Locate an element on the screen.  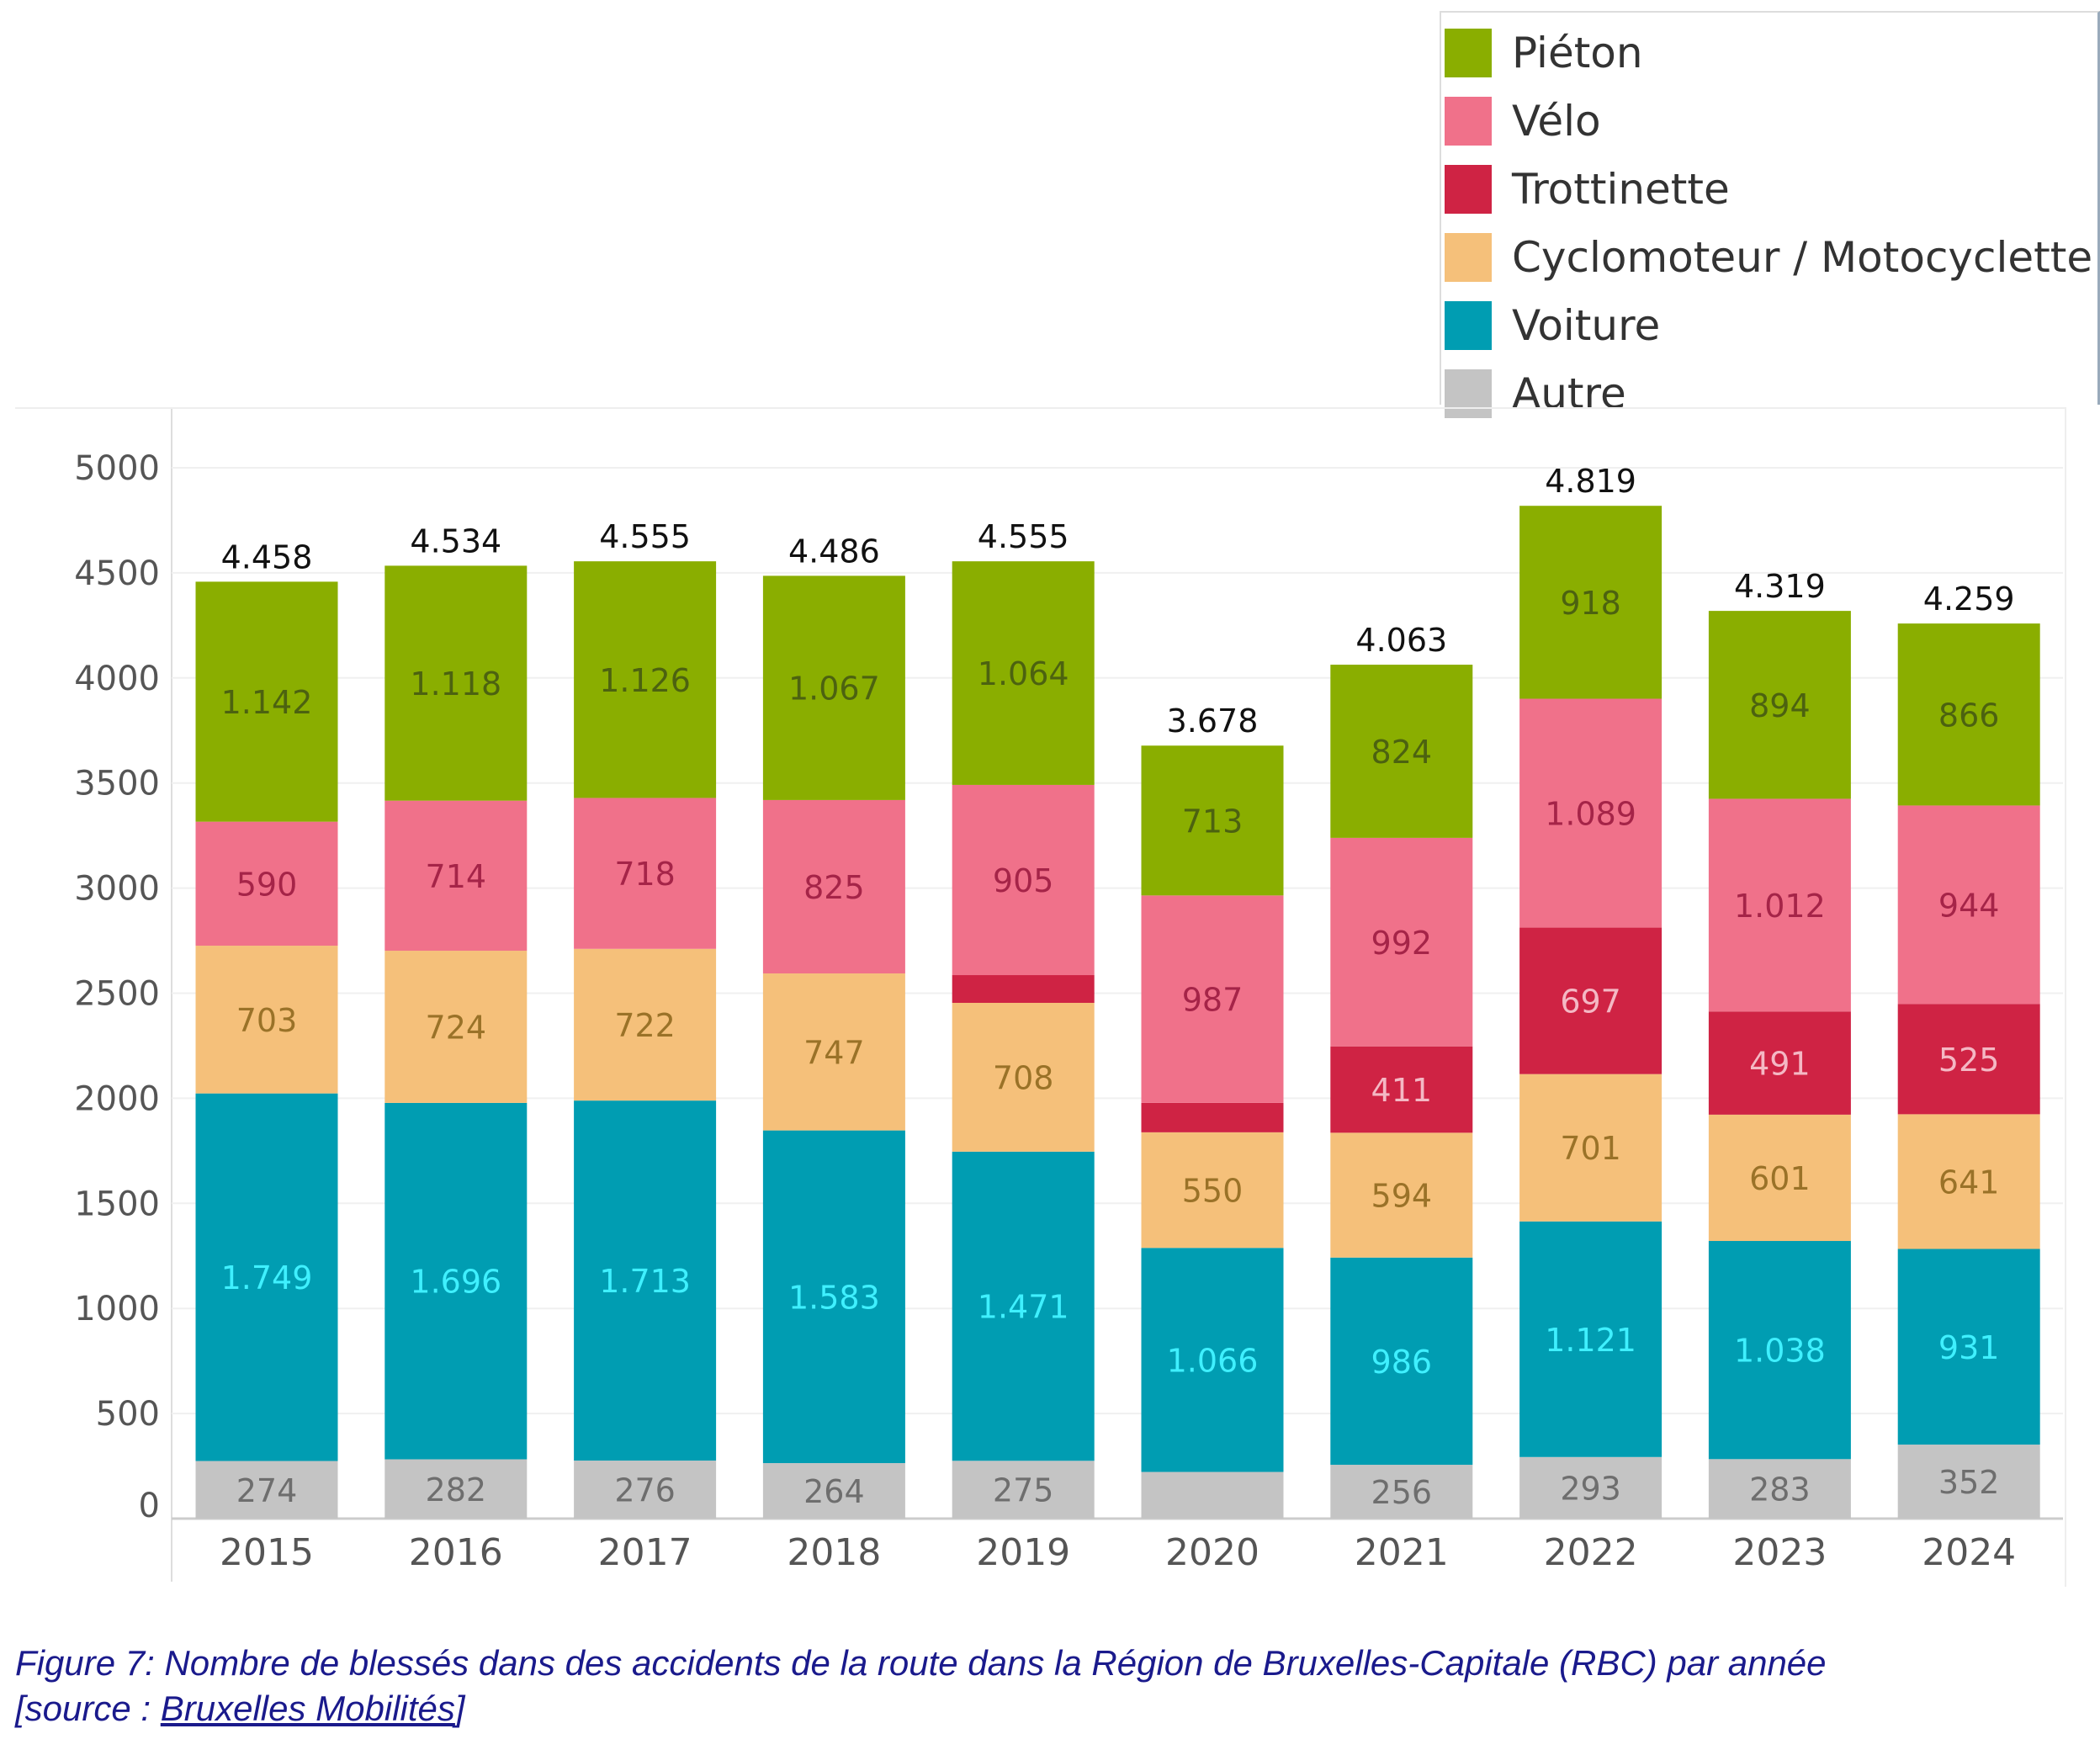
data-label: 590 is located at coordinates (267, 884).